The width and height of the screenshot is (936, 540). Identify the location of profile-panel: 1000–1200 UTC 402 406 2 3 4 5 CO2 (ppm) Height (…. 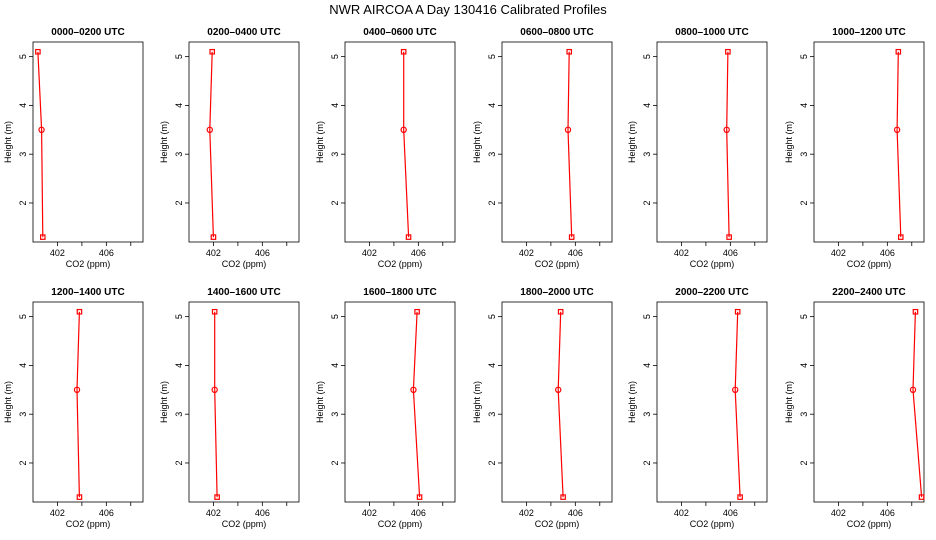
(854, 148).